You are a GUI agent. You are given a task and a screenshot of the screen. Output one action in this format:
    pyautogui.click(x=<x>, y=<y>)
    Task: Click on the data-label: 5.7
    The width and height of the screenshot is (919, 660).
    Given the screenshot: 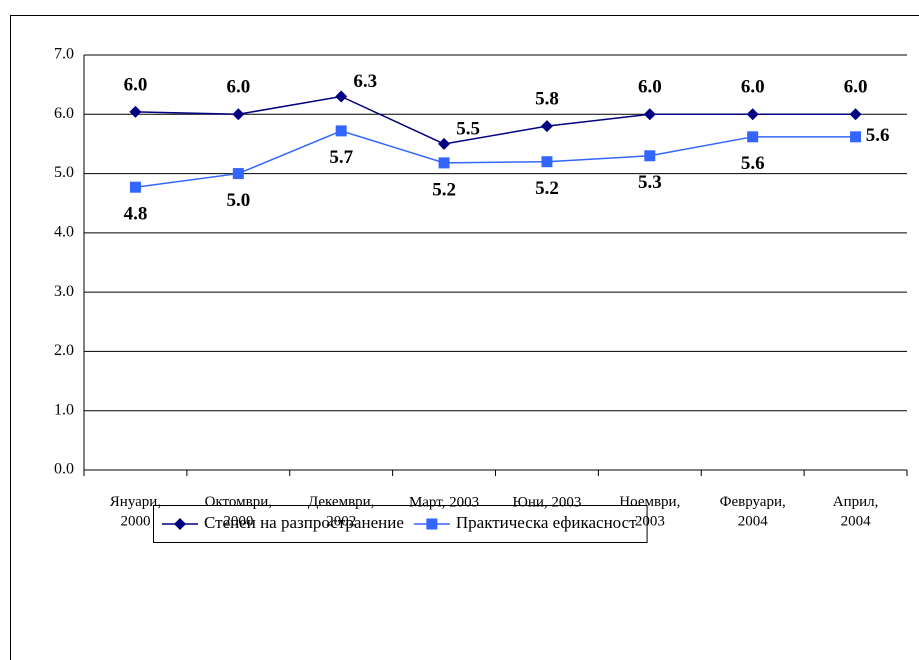 What is the action you would take?
    pyautogui.click(x=341, y=157)
    